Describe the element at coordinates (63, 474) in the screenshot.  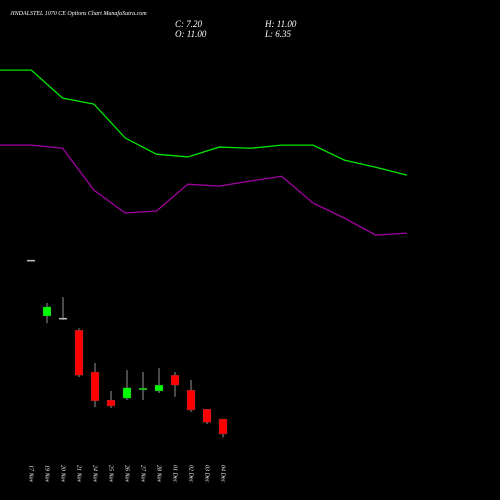
I see `x-tick-label: 20 Nov` at that location.